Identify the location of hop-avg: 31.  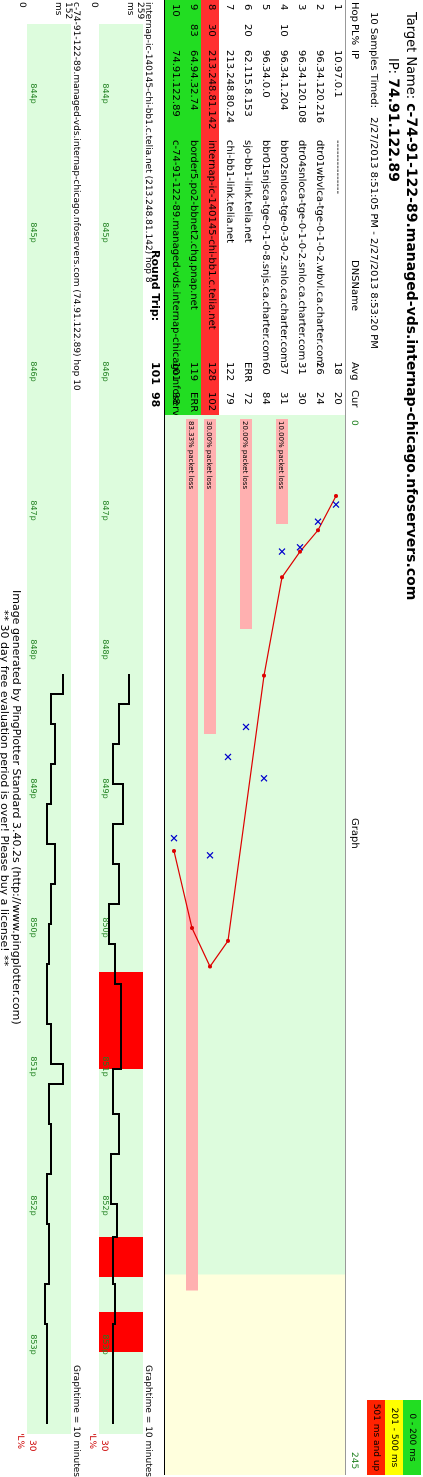
(301, 368).